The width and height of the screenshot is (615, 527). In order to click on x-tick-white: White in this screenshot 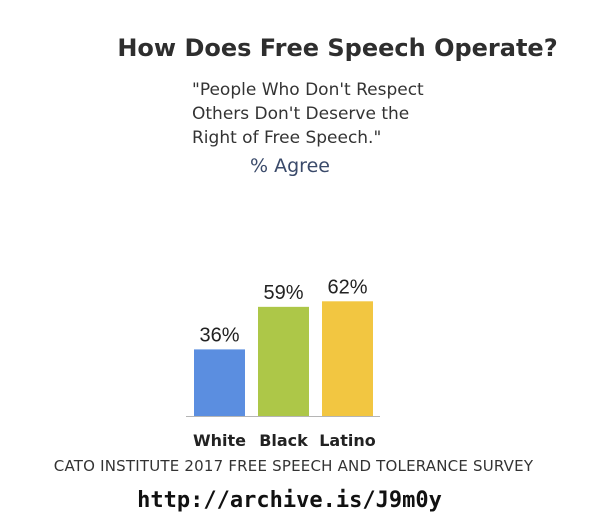, I will do `click(219, 440)`.